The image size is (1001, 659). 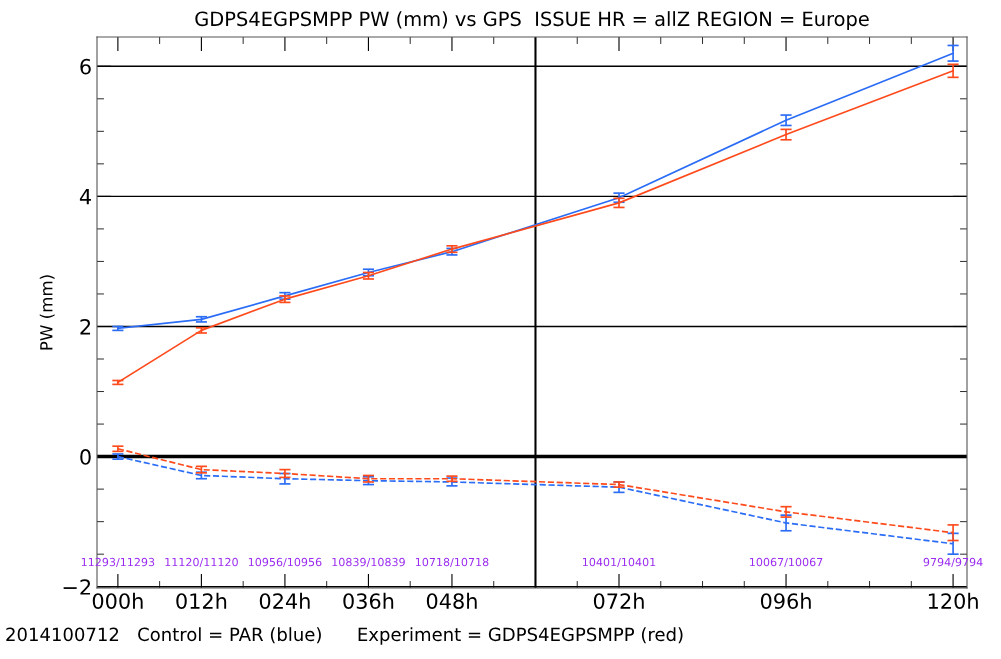 What do you see at coordinates (85, 66) in the screenshot?
I see `y-tick-label: 6` at bounding box center [85, 66].